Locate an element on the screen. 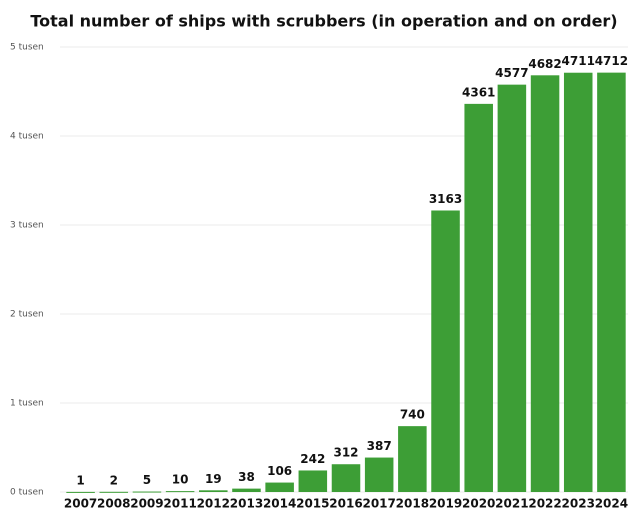 The height and width of the screenshot is (512, 634). data-label: 4682 is located at coordinates (544, 64).